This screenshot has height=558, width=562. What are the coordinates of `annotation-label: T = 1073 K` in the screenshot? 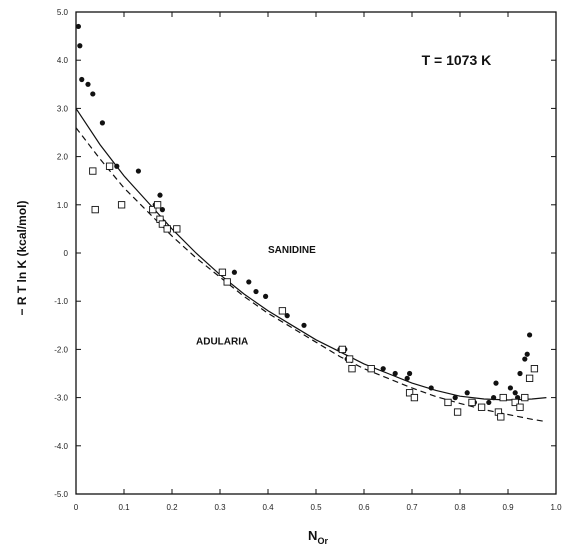 It's located at (457, 60).